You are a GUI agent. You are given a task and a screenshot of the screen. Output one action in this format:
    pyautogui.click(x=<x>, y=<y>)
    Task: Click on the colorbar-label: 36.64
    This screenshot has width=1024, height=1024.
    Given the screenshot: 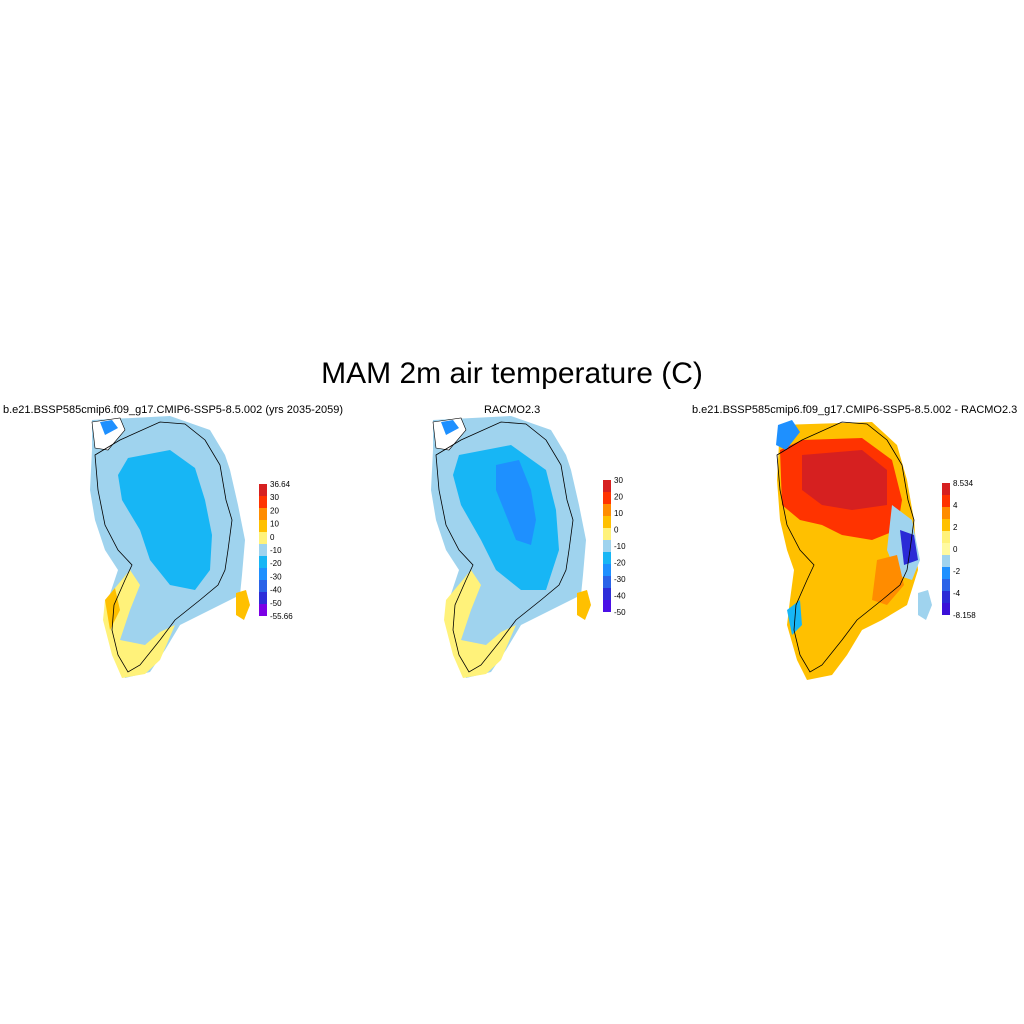 What is the action you would take?
    pyautogui.click(x=280, y=484)
    